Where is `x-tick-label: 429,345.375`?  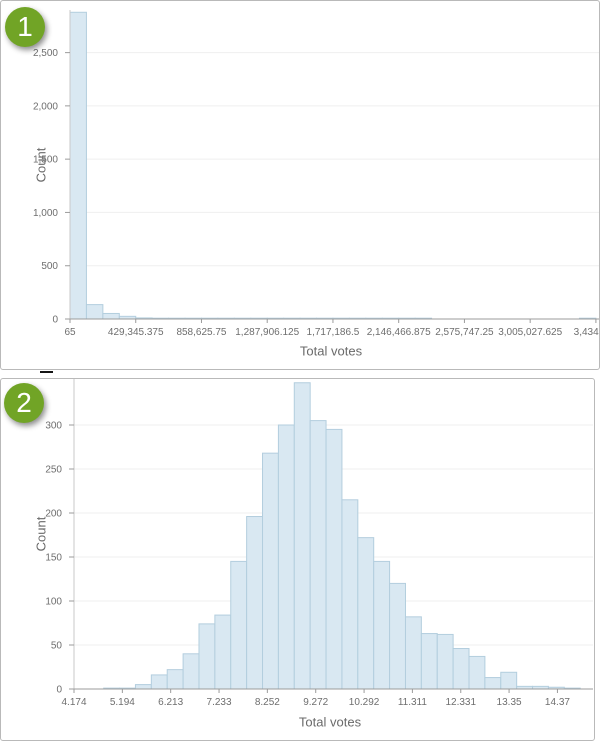 x-tick-label: 429,345.375 is located at coordinates (136, 332).